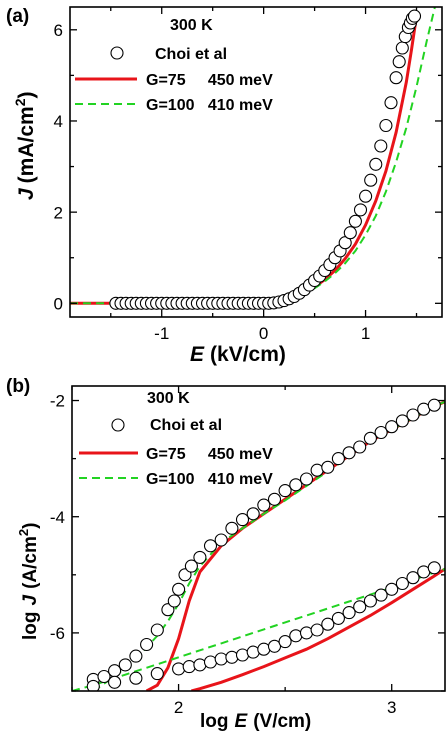 This screenshot has width=447, height=734. I want to click on panel-a-legend-header: 300 K, so click(191, 25).